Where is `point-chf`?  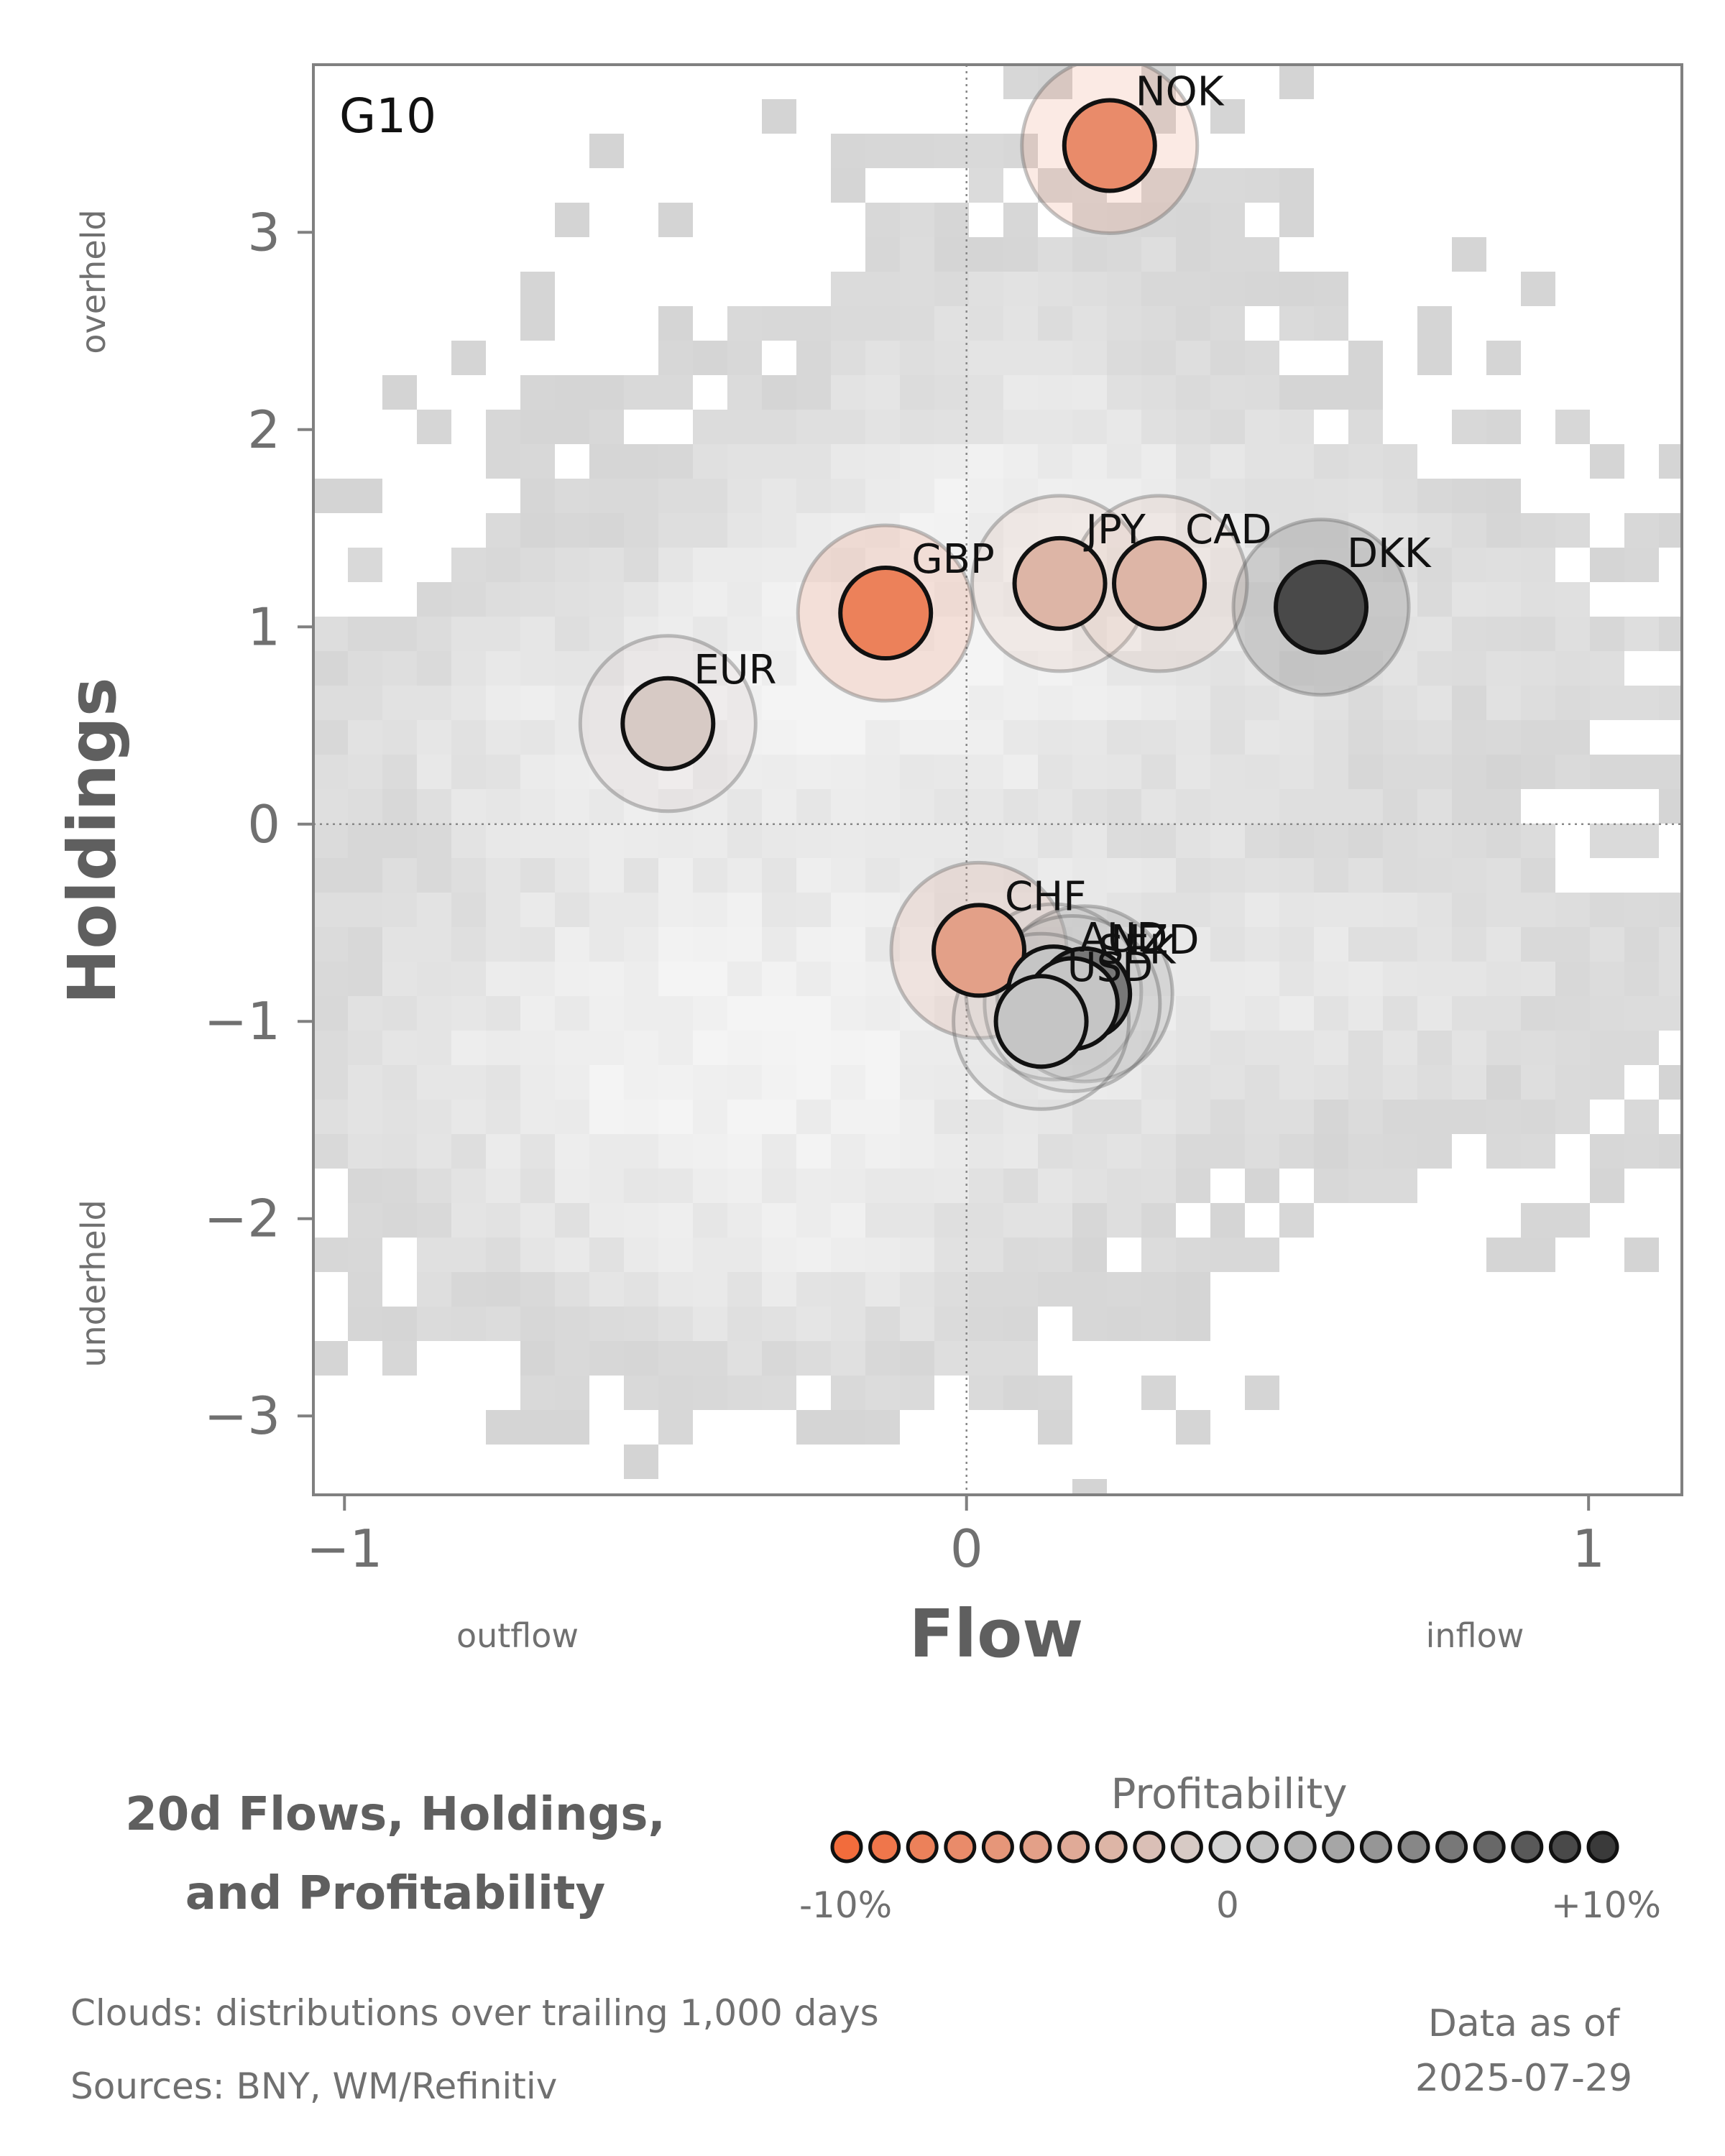 point-chf is located at coordinates (979, 951).